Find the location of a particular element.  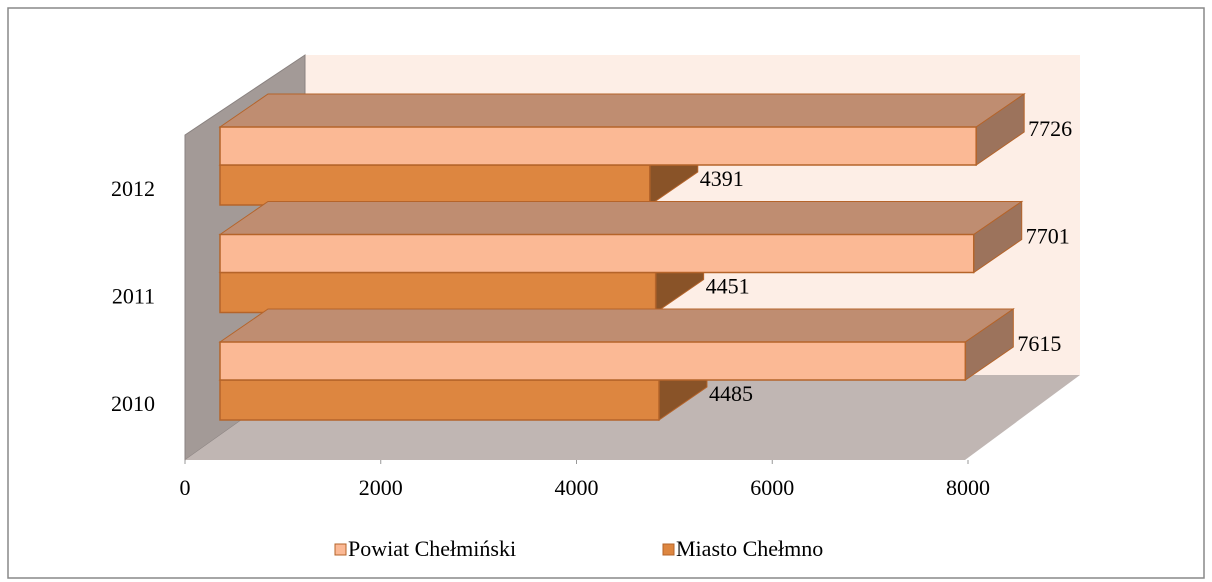

legend-label: Miasto Chełmno is located at coordinates (749, 548).